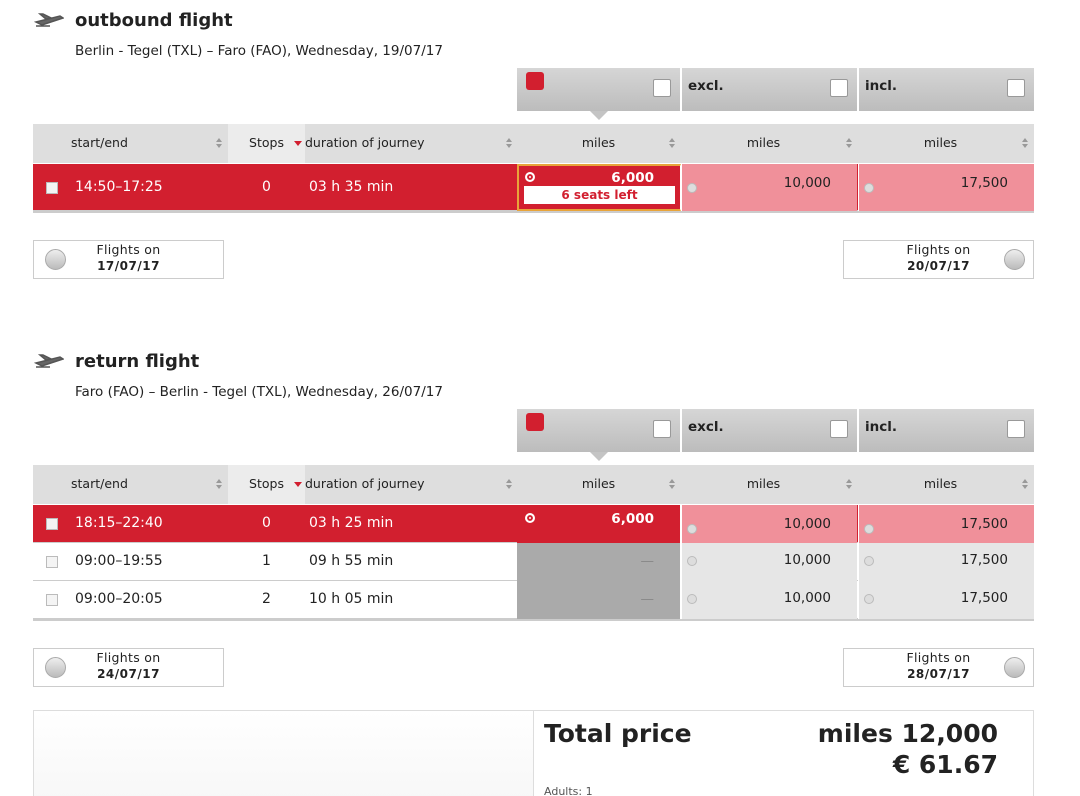  I want to click on total-miles: miles 12,000, so click(907, 733).